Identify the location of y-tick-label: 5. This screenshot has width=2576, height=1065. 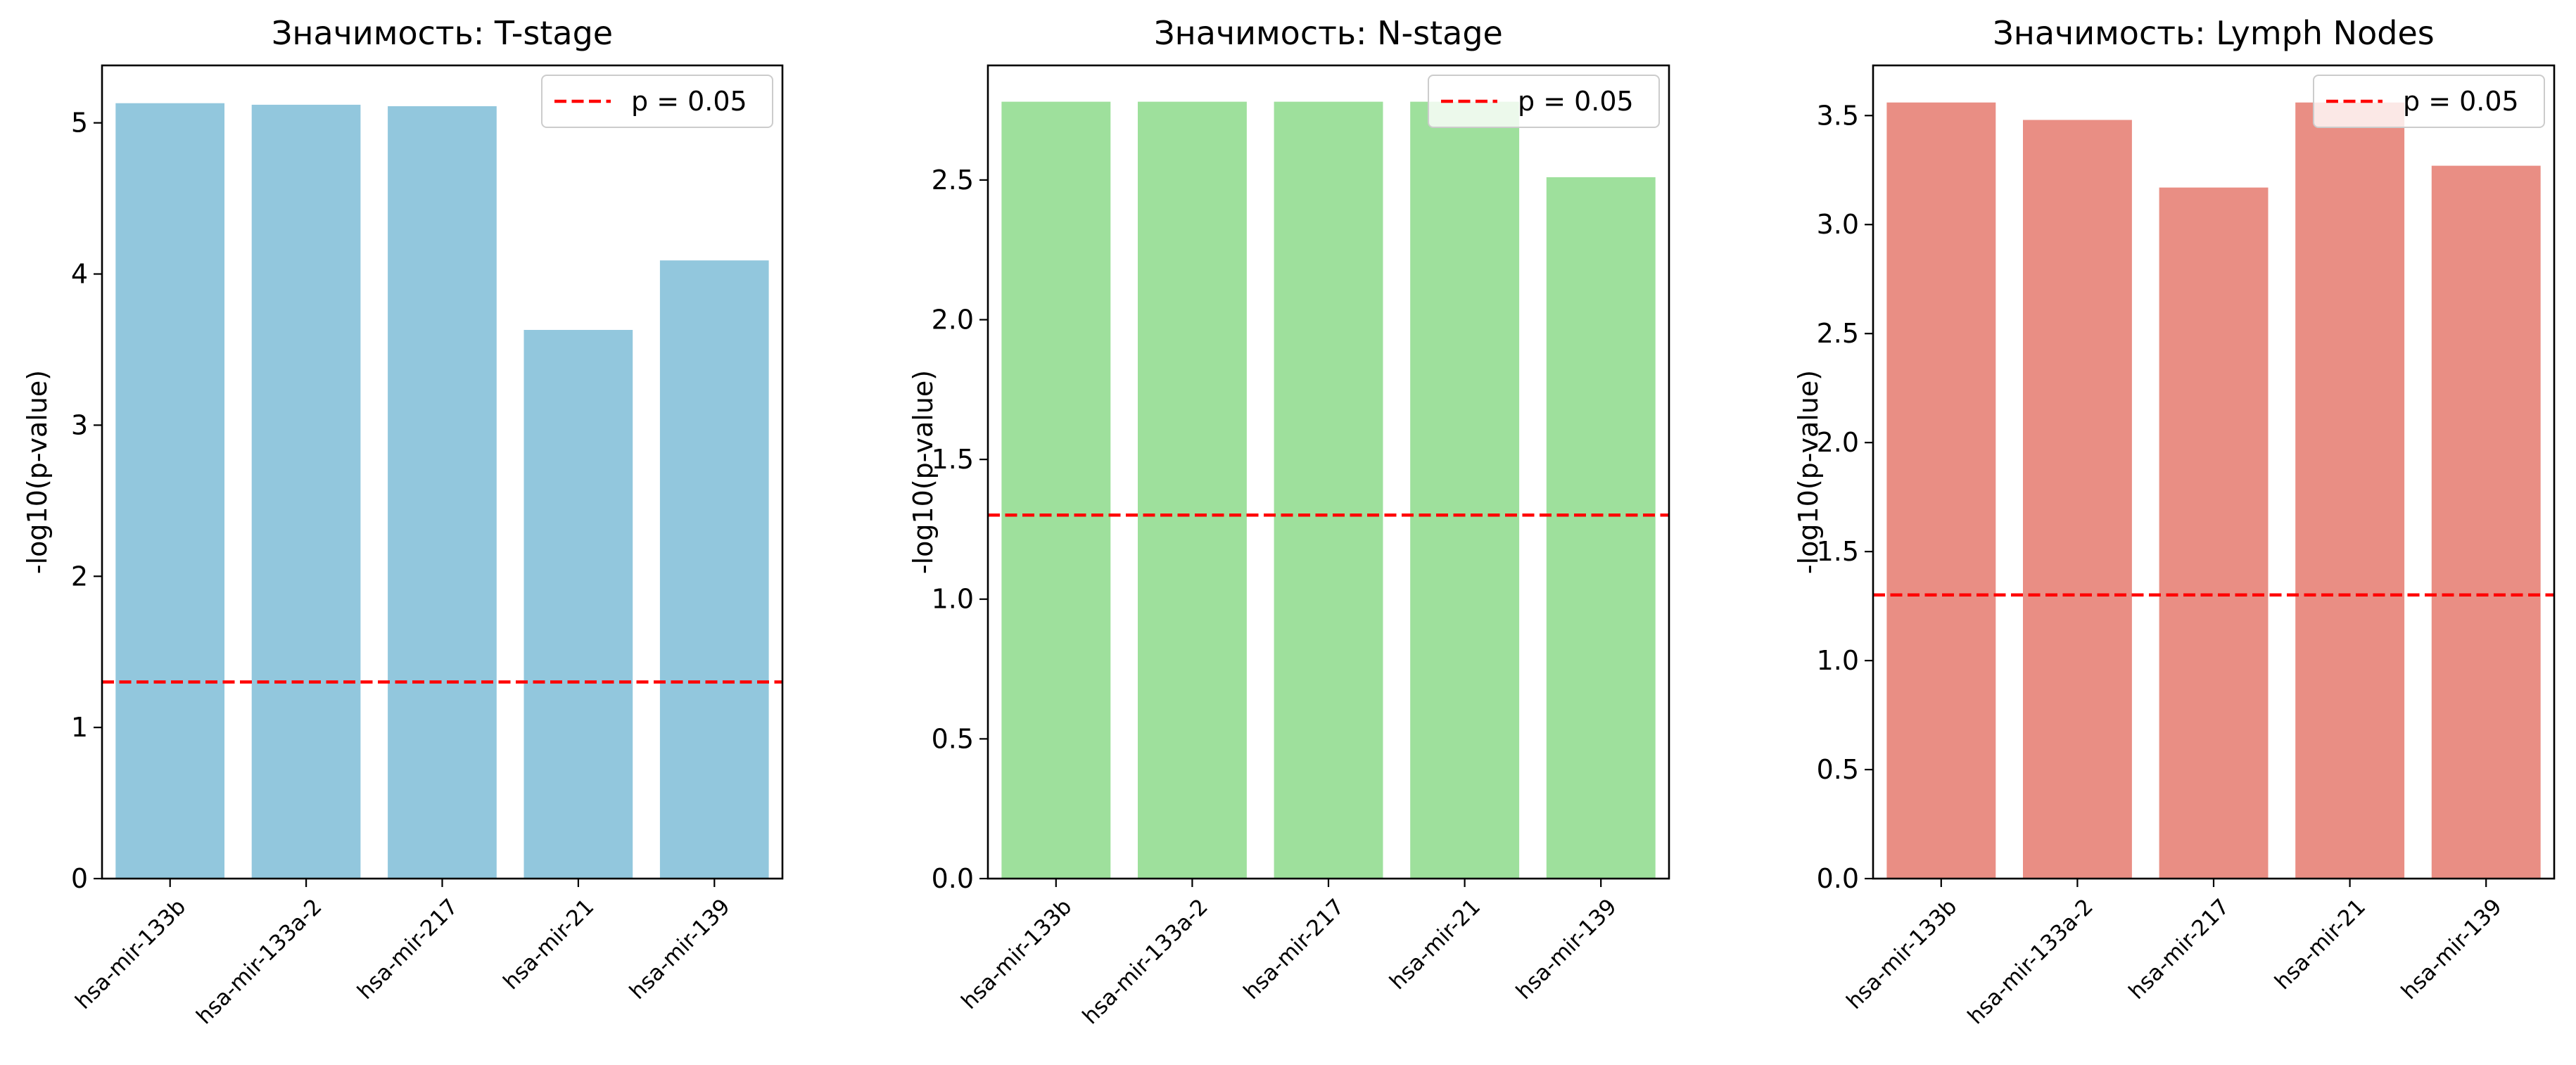
(79, 123).